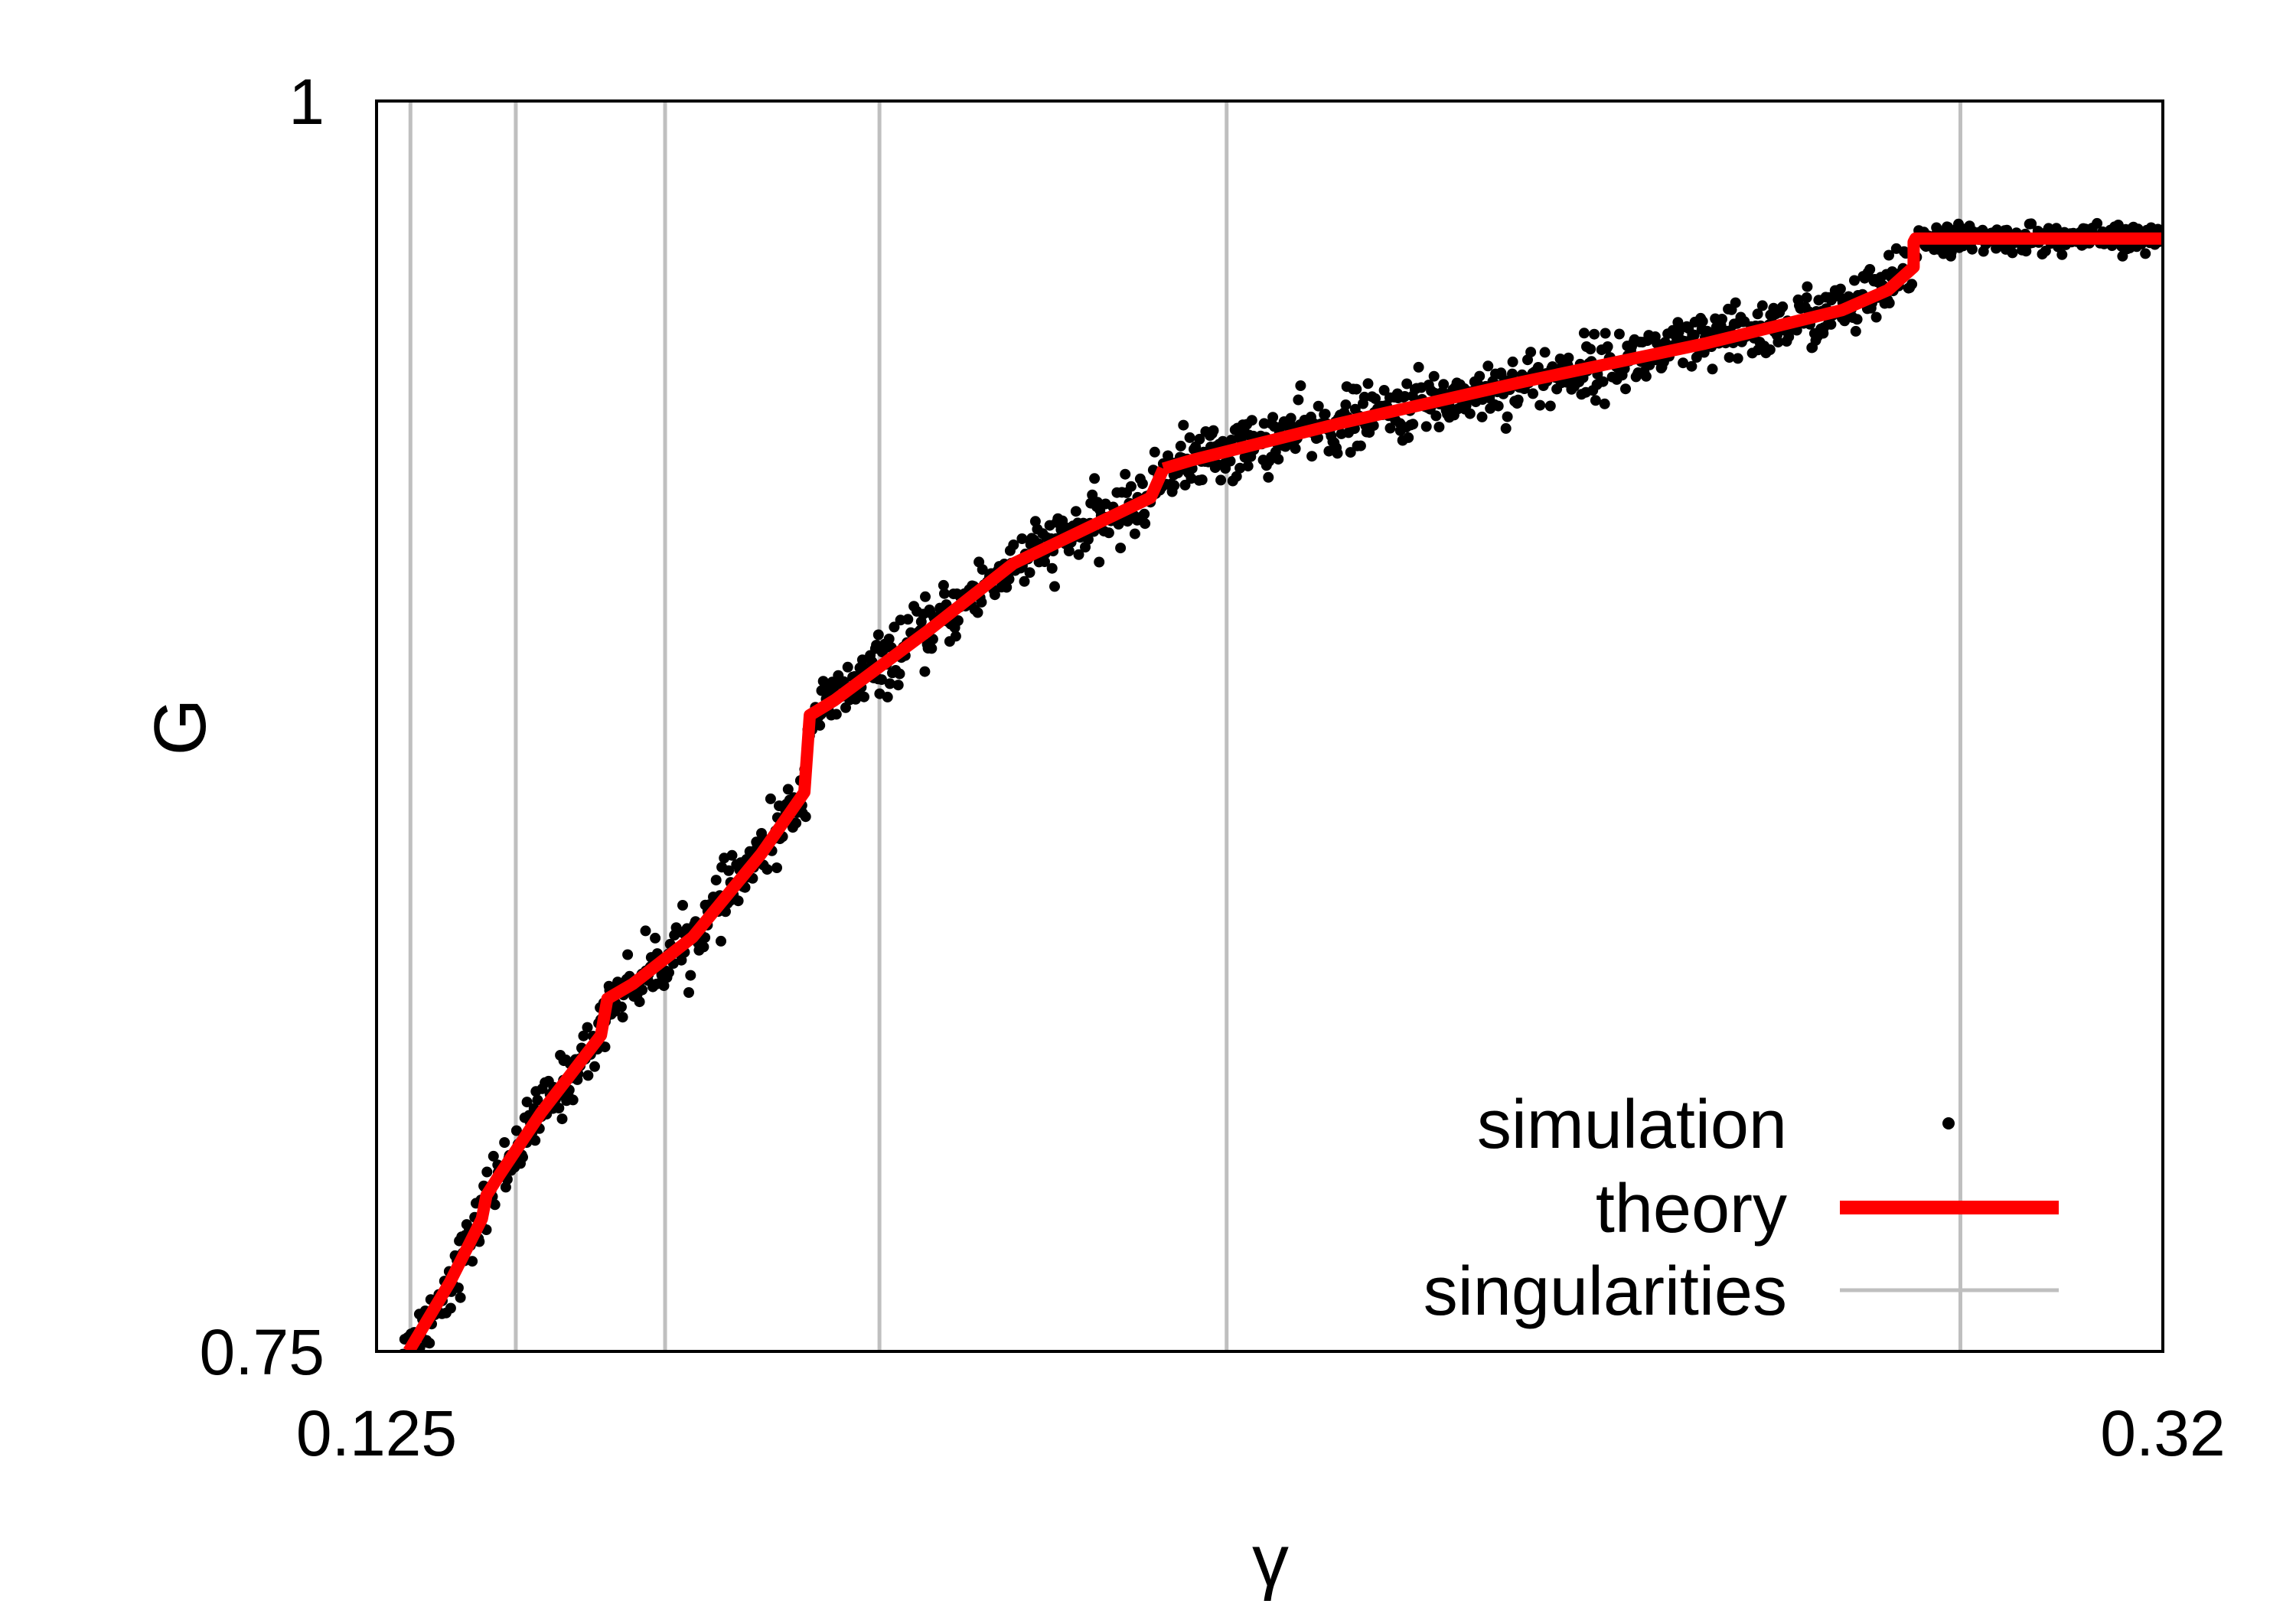  Describe the element at coordinates (1691, 1209) in the screenshot. I see `legend-label-theory: theory` at that location.